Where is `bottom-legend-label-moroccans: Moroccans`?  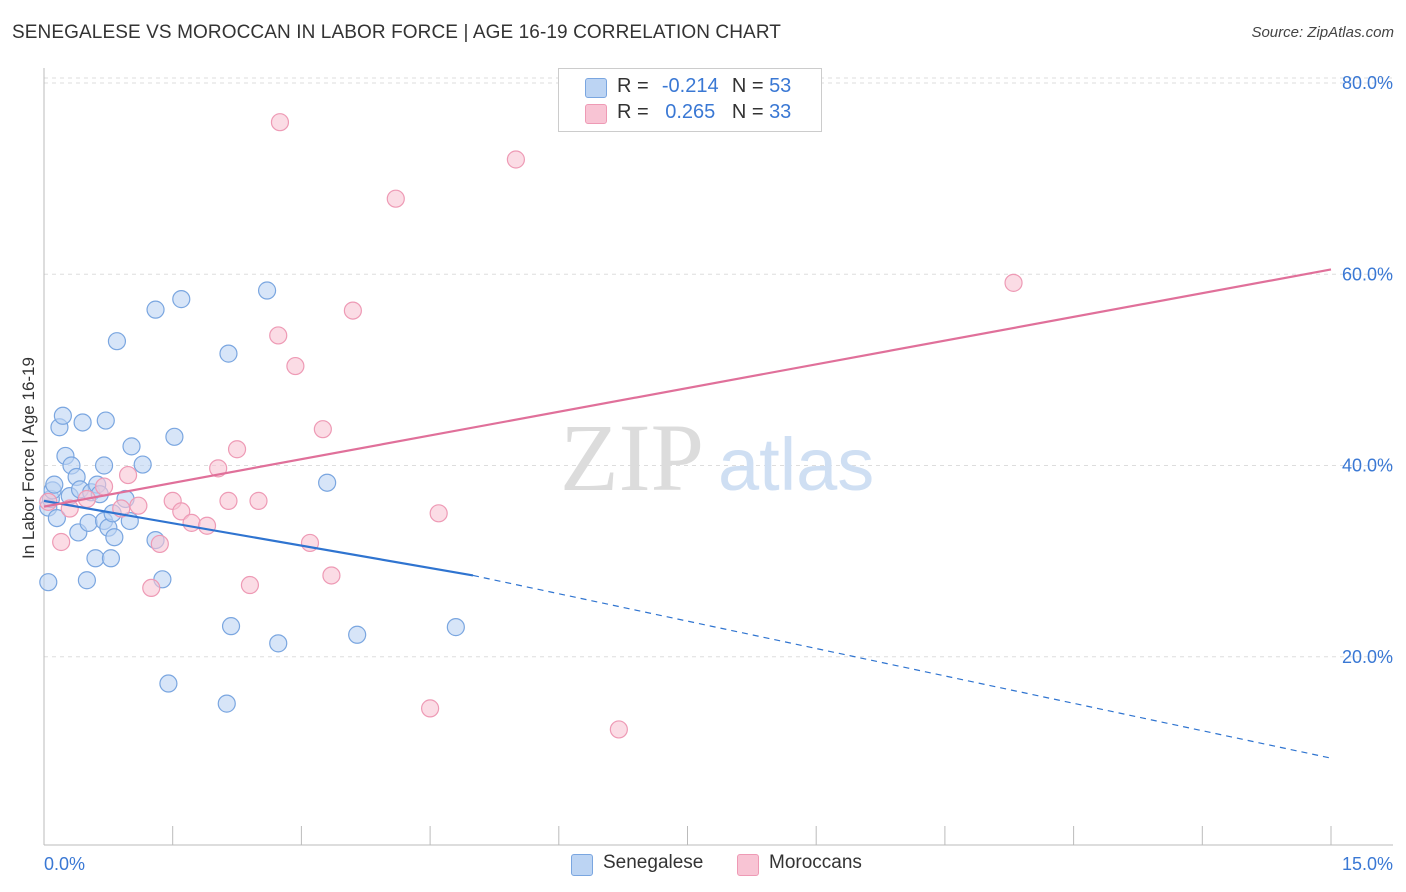
bottom-legend-label-moroccans: Moroccans is located at coordinates (815, 862).